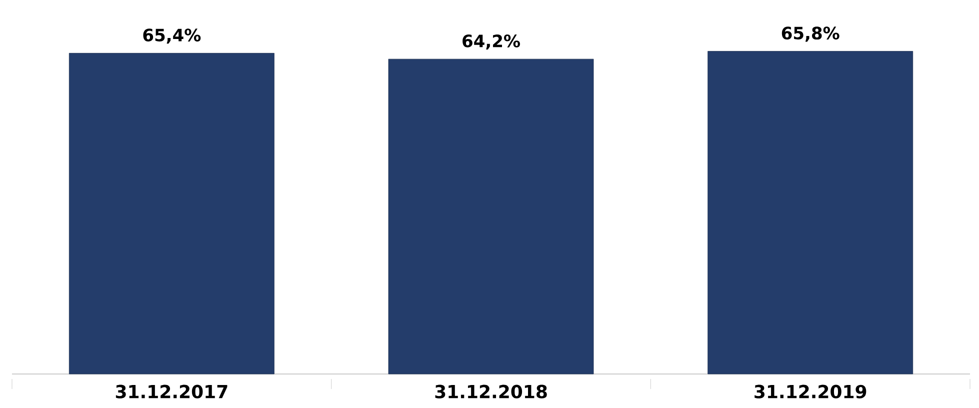 The height and width of the screenshot is (408, 979). I want to click on x-tick-label: 31.12.2018, so click(491, 391).